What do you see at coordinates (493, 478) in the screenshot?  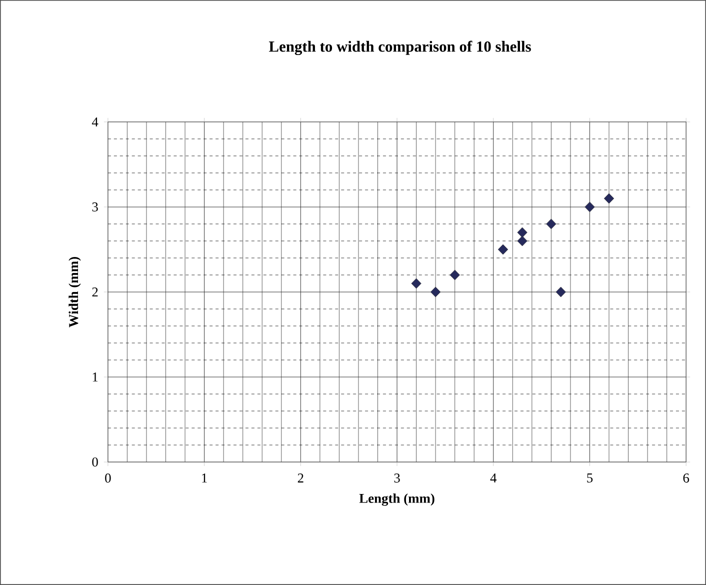 I see `x-tick-label: 4` at bounding box center [493, 478].